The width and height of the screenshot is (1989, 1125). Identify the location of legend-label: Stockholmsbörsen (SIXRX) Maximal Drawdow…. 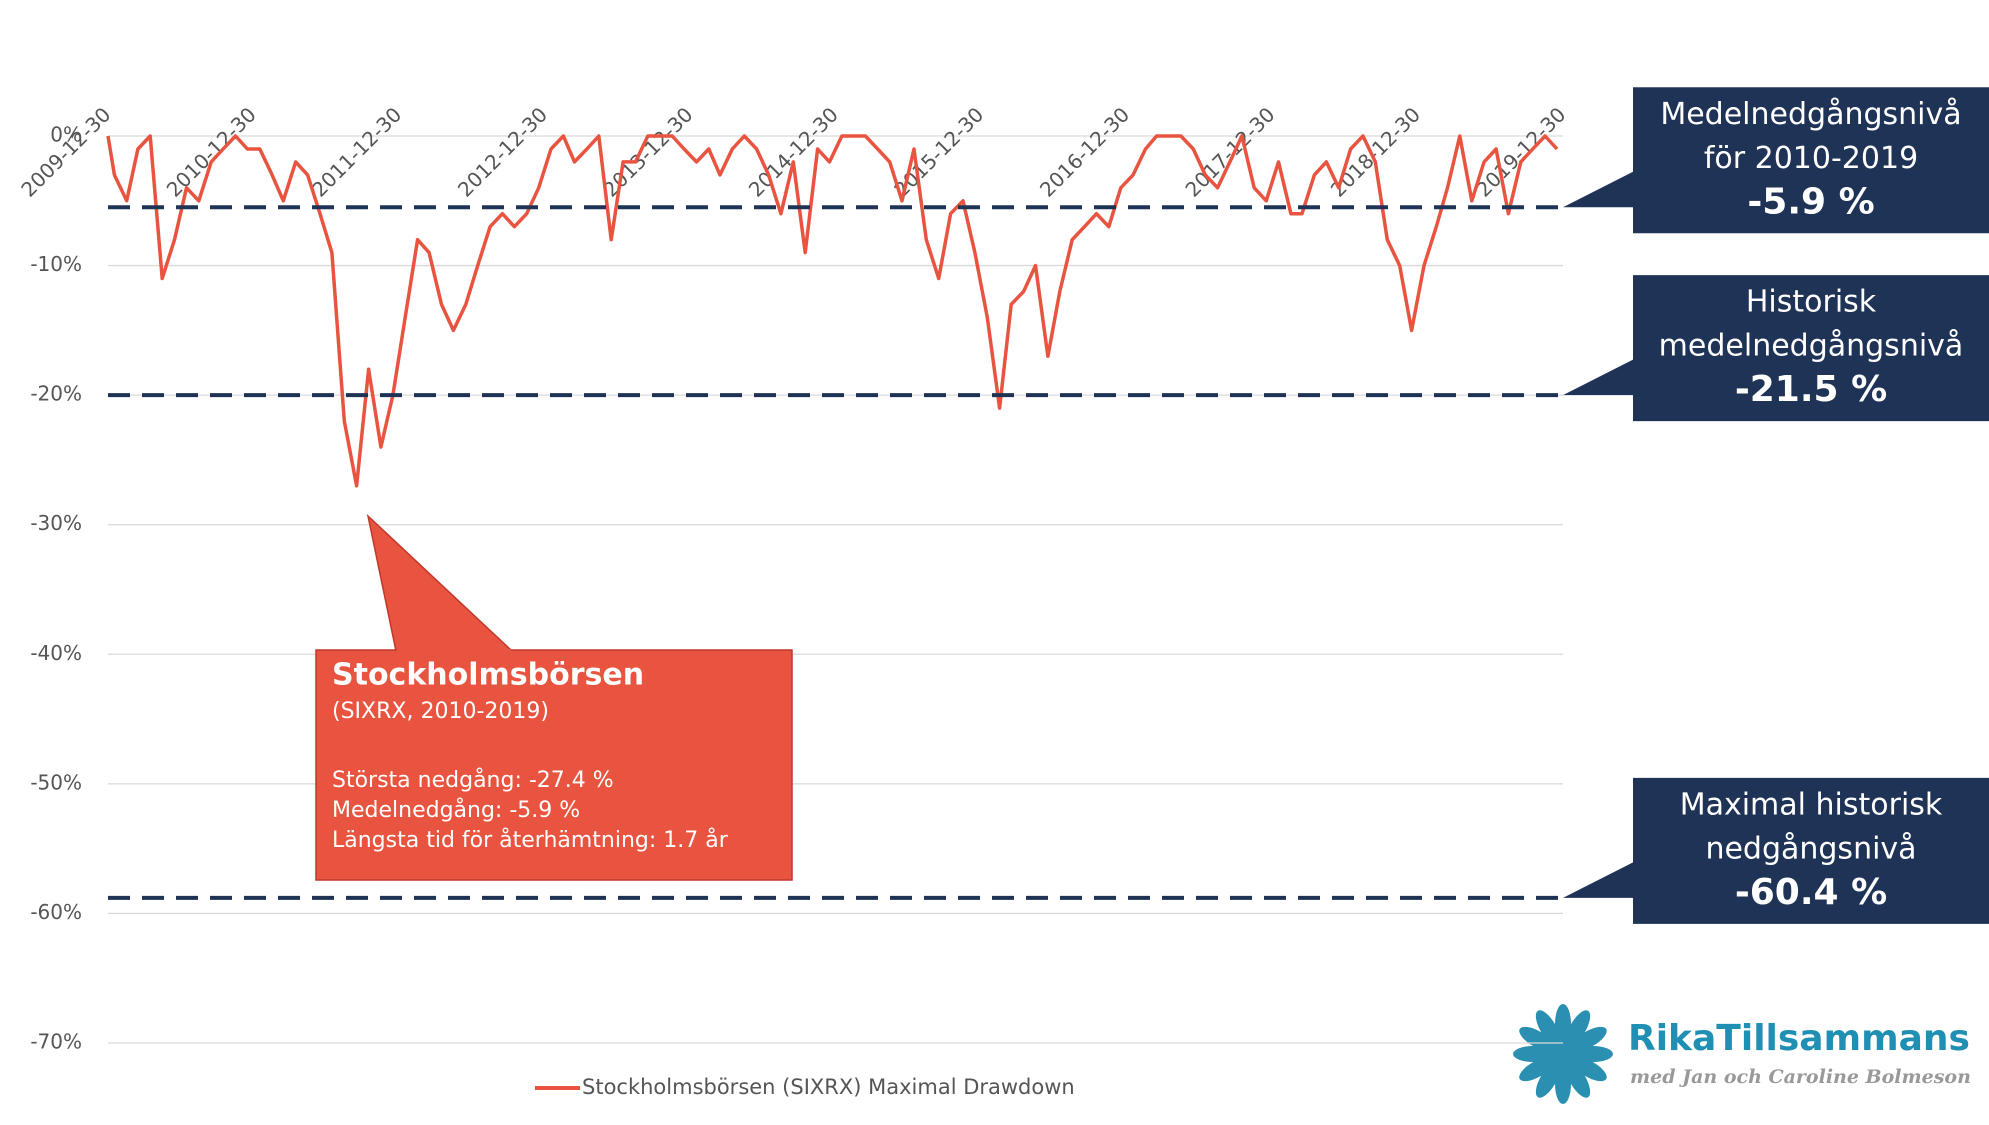
(828, 1087).